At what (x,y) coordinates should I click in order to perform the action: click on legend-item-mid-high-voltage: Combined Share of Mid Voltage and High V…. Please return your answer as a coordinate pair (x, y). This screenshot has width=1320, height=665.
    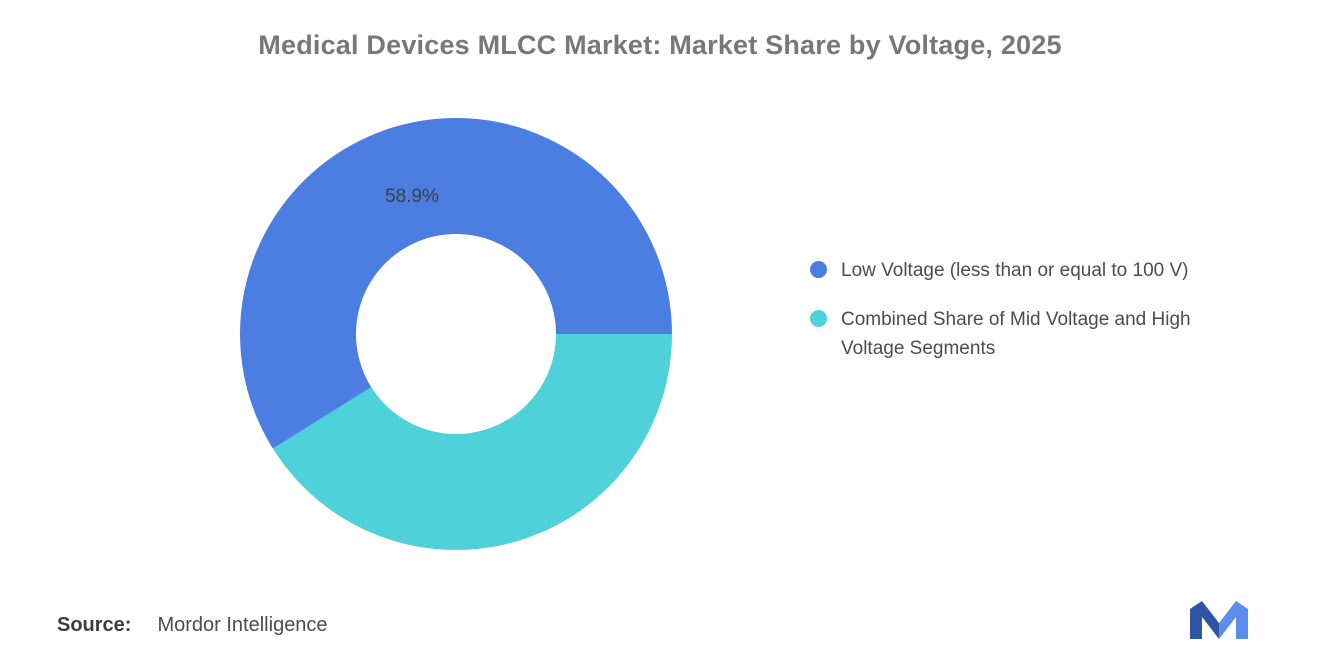
    Looking at the image, I should click on (1040, 334).